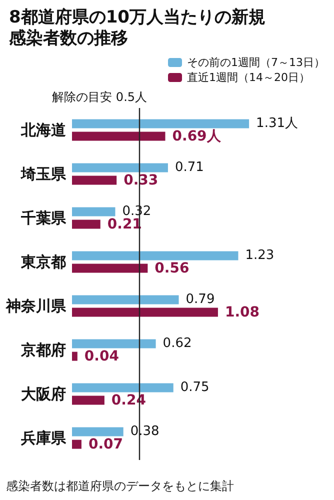 This screenshot has height=500, width=334. Describe the element at coordinates (43, 394) in the screenshot. I see `y-tick-label: 大阪府` at that location.